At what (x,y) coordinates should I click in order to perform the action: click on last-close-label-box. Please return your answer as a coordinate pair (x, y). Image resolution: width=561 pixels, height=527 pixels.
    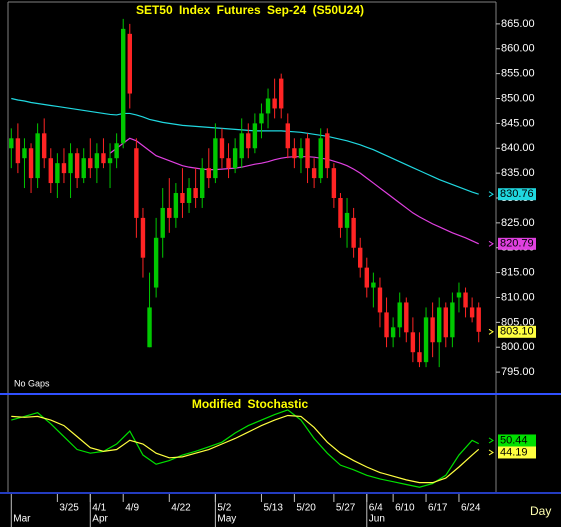
    Looking at the image, I should click on (517, 331).